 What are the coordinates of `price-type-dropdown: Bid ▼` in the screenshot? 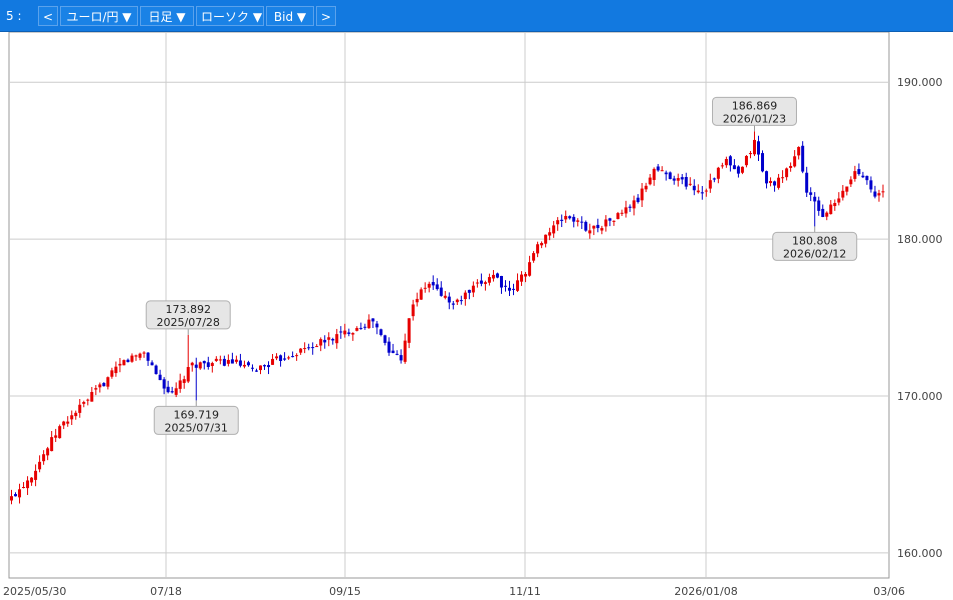 It's located at (290, 16).